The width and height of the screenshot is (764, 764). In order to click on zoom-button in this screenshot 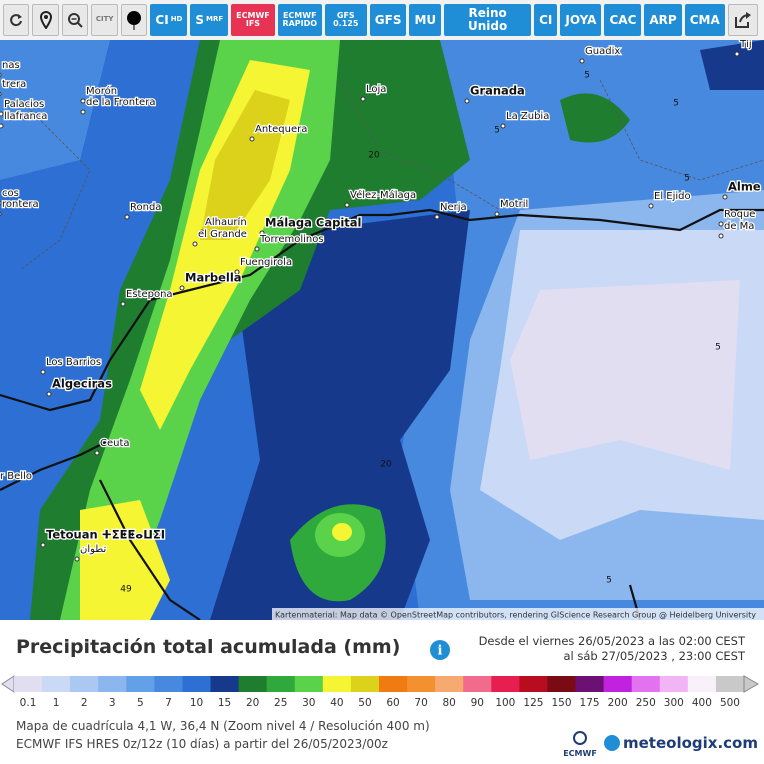, I will do `click(75, 20)`.